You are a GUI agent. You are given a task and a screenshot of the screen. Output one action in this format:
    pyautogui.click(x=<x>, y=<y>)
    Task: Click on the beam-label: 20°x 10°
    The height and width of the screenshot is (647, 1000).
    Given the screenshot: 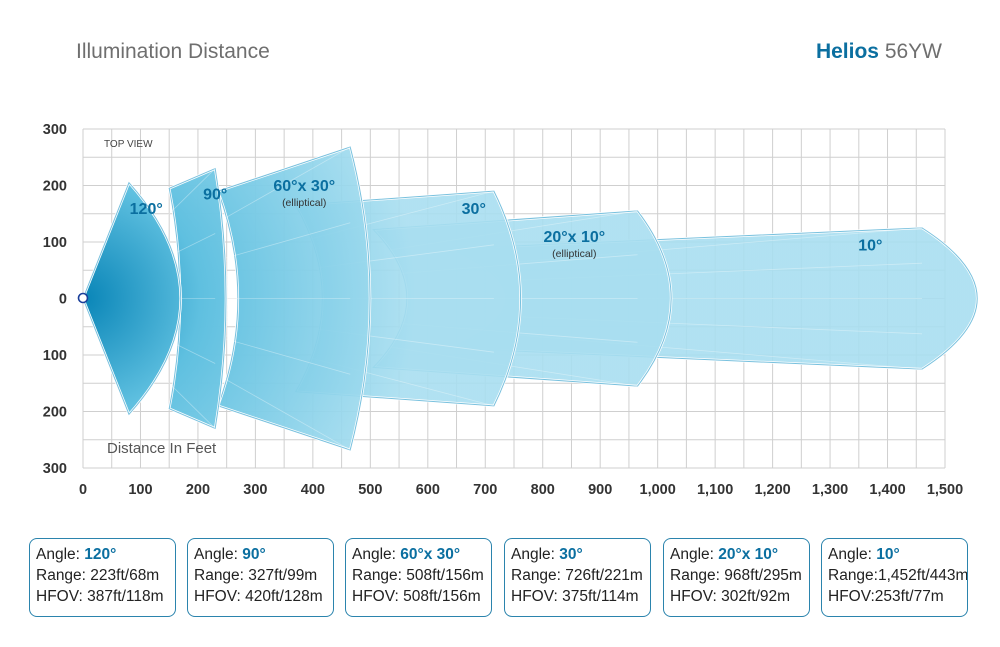 What is the action you would take?
    pyautogui.click(x=574, y=237)
    